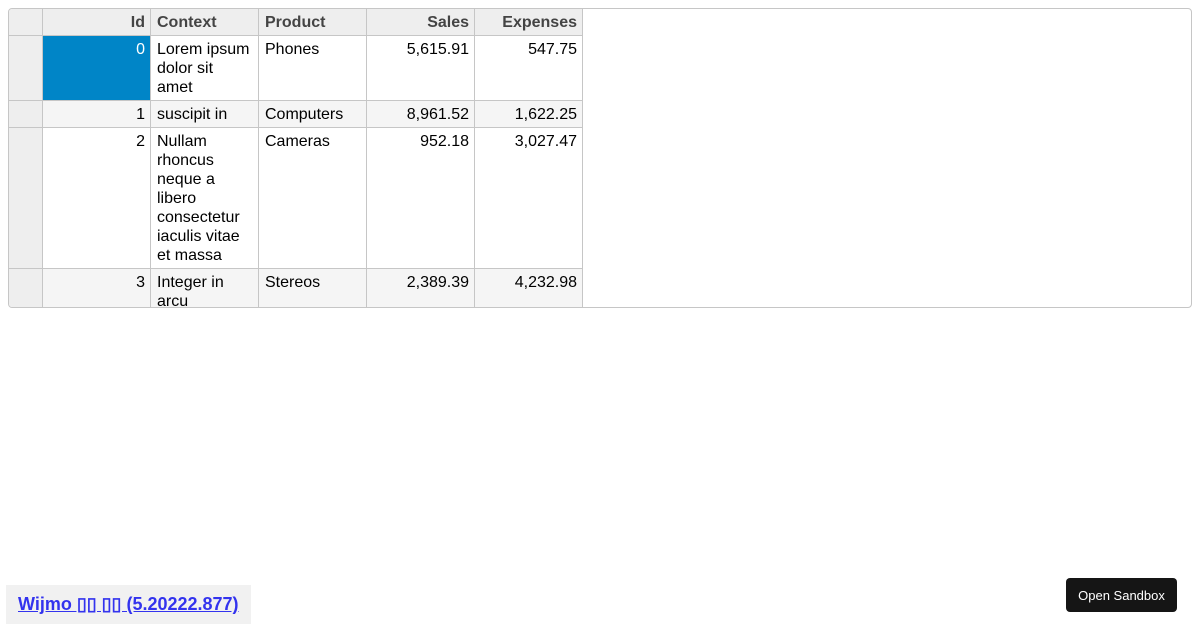 The image size is (1200, 630). What do you see at coordinates (421, 22) in the screenshot?
I see `column-header-sales: Sales` at bounding box center [421, 22].